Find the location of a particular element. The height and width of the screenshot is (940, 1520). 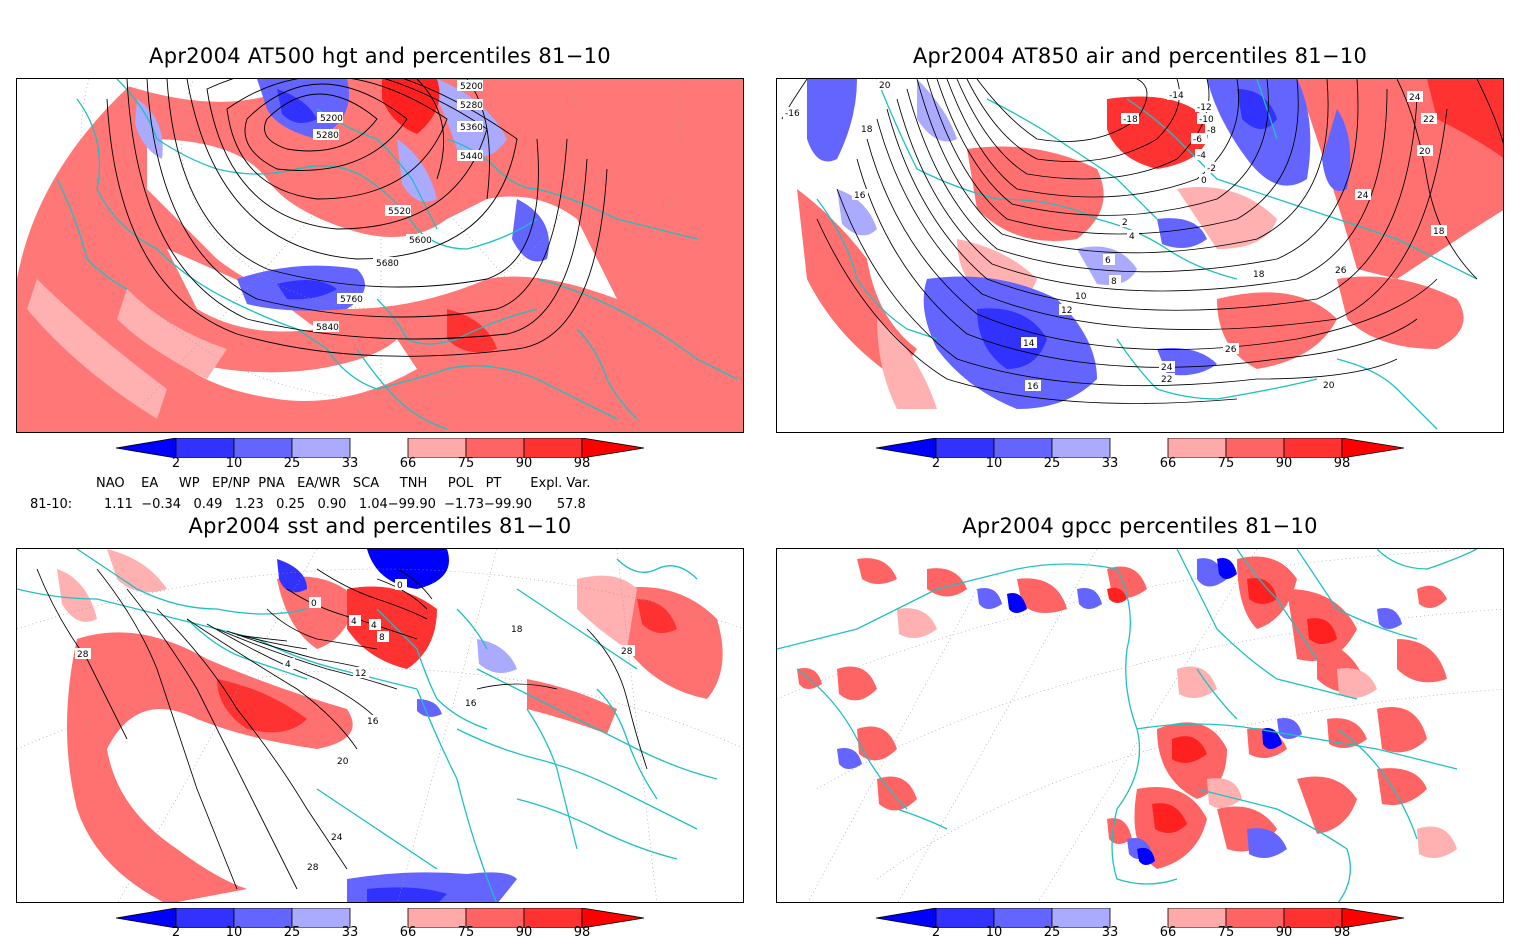

contour-label-5360: 5360 is located at coordinates (470, 127).